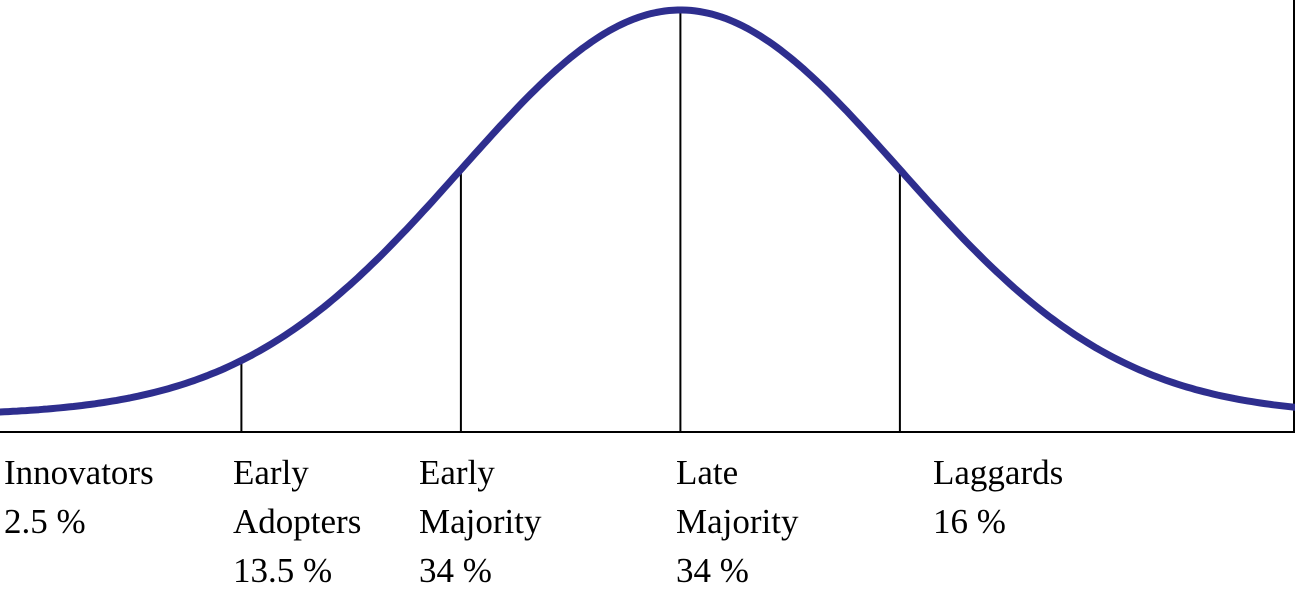 This screenshot has width=1295, height=595. I want to click on label-innovators-percent: 2.5 %, so click(45, 521).